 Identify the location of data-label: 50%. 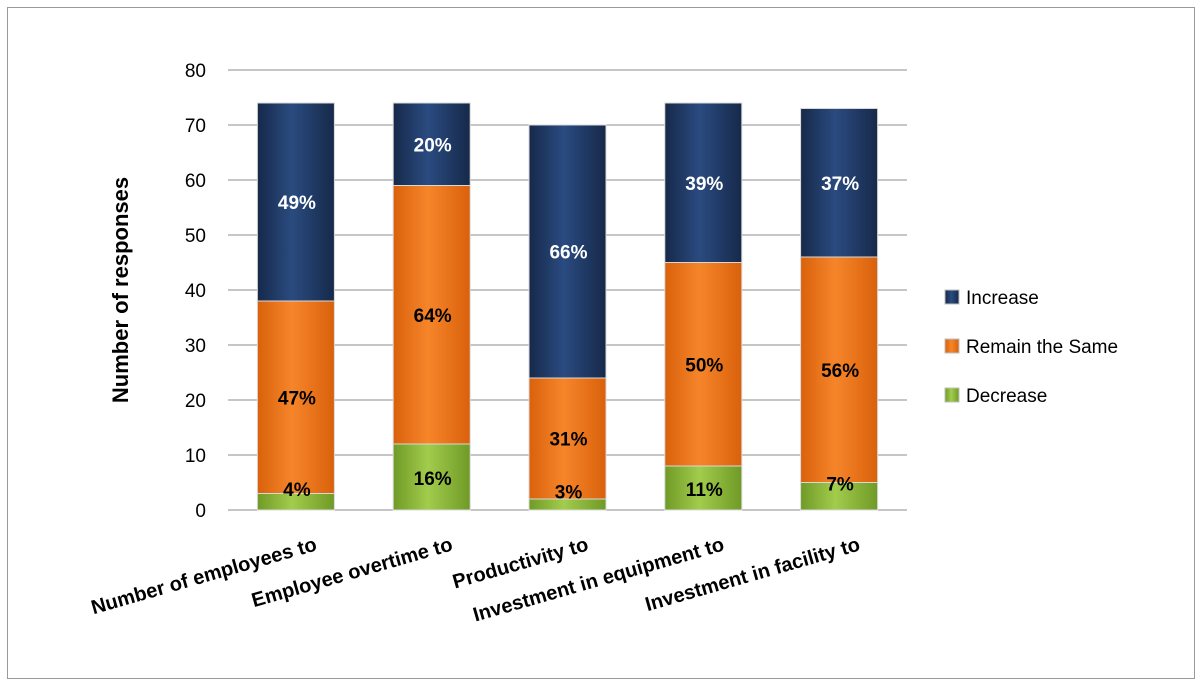
(704, 365).